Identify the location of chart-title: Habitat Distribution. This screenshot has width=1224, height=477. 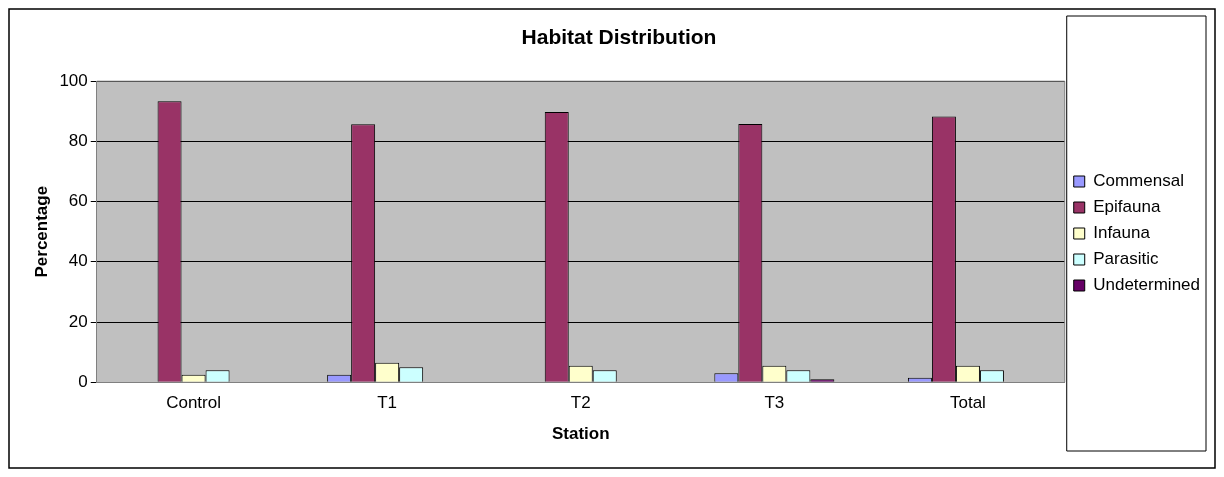
(619, 37).